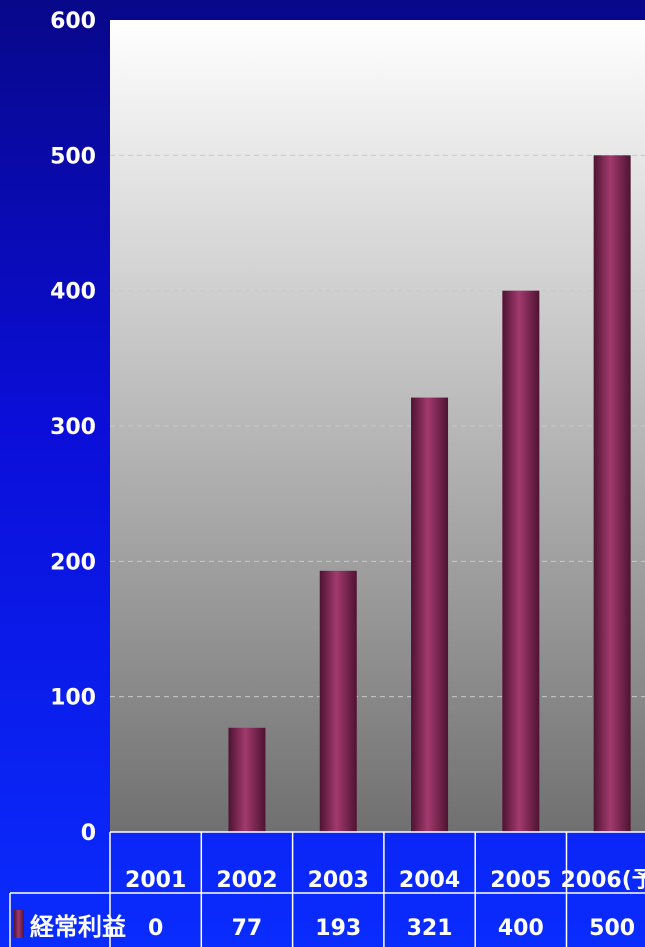 Image resolution: width=645 pixels, height=947 pixels. What do you see at coordinates (155, 928) in the screenshot?
I see `table-value: 0` at bounding box center [155, 928].